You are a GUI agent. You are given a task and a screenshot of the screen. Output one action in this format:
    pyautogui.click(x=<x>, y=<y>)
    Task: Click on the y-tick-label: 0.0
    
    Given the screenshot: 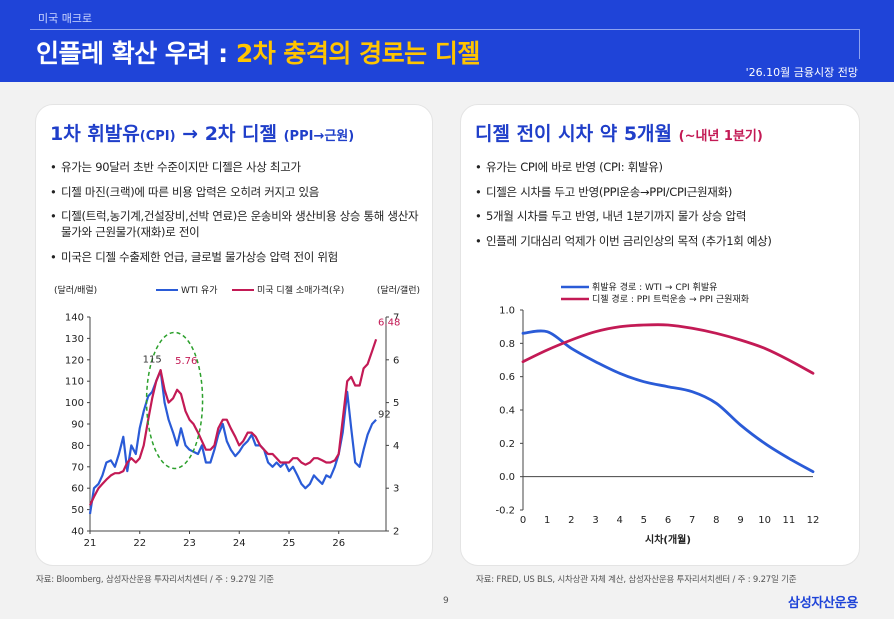 What is the action you would take?
    pyautogui.click(x=507, y=477)
    